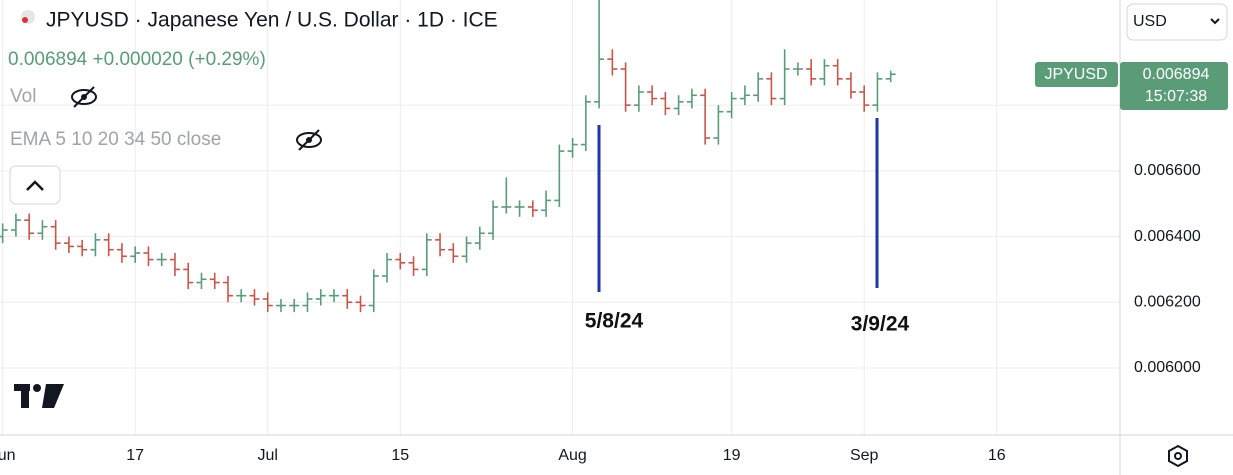  I want to click on price-tag: JPYUSD 0.006894 15:07:38, so click(1131, 86).